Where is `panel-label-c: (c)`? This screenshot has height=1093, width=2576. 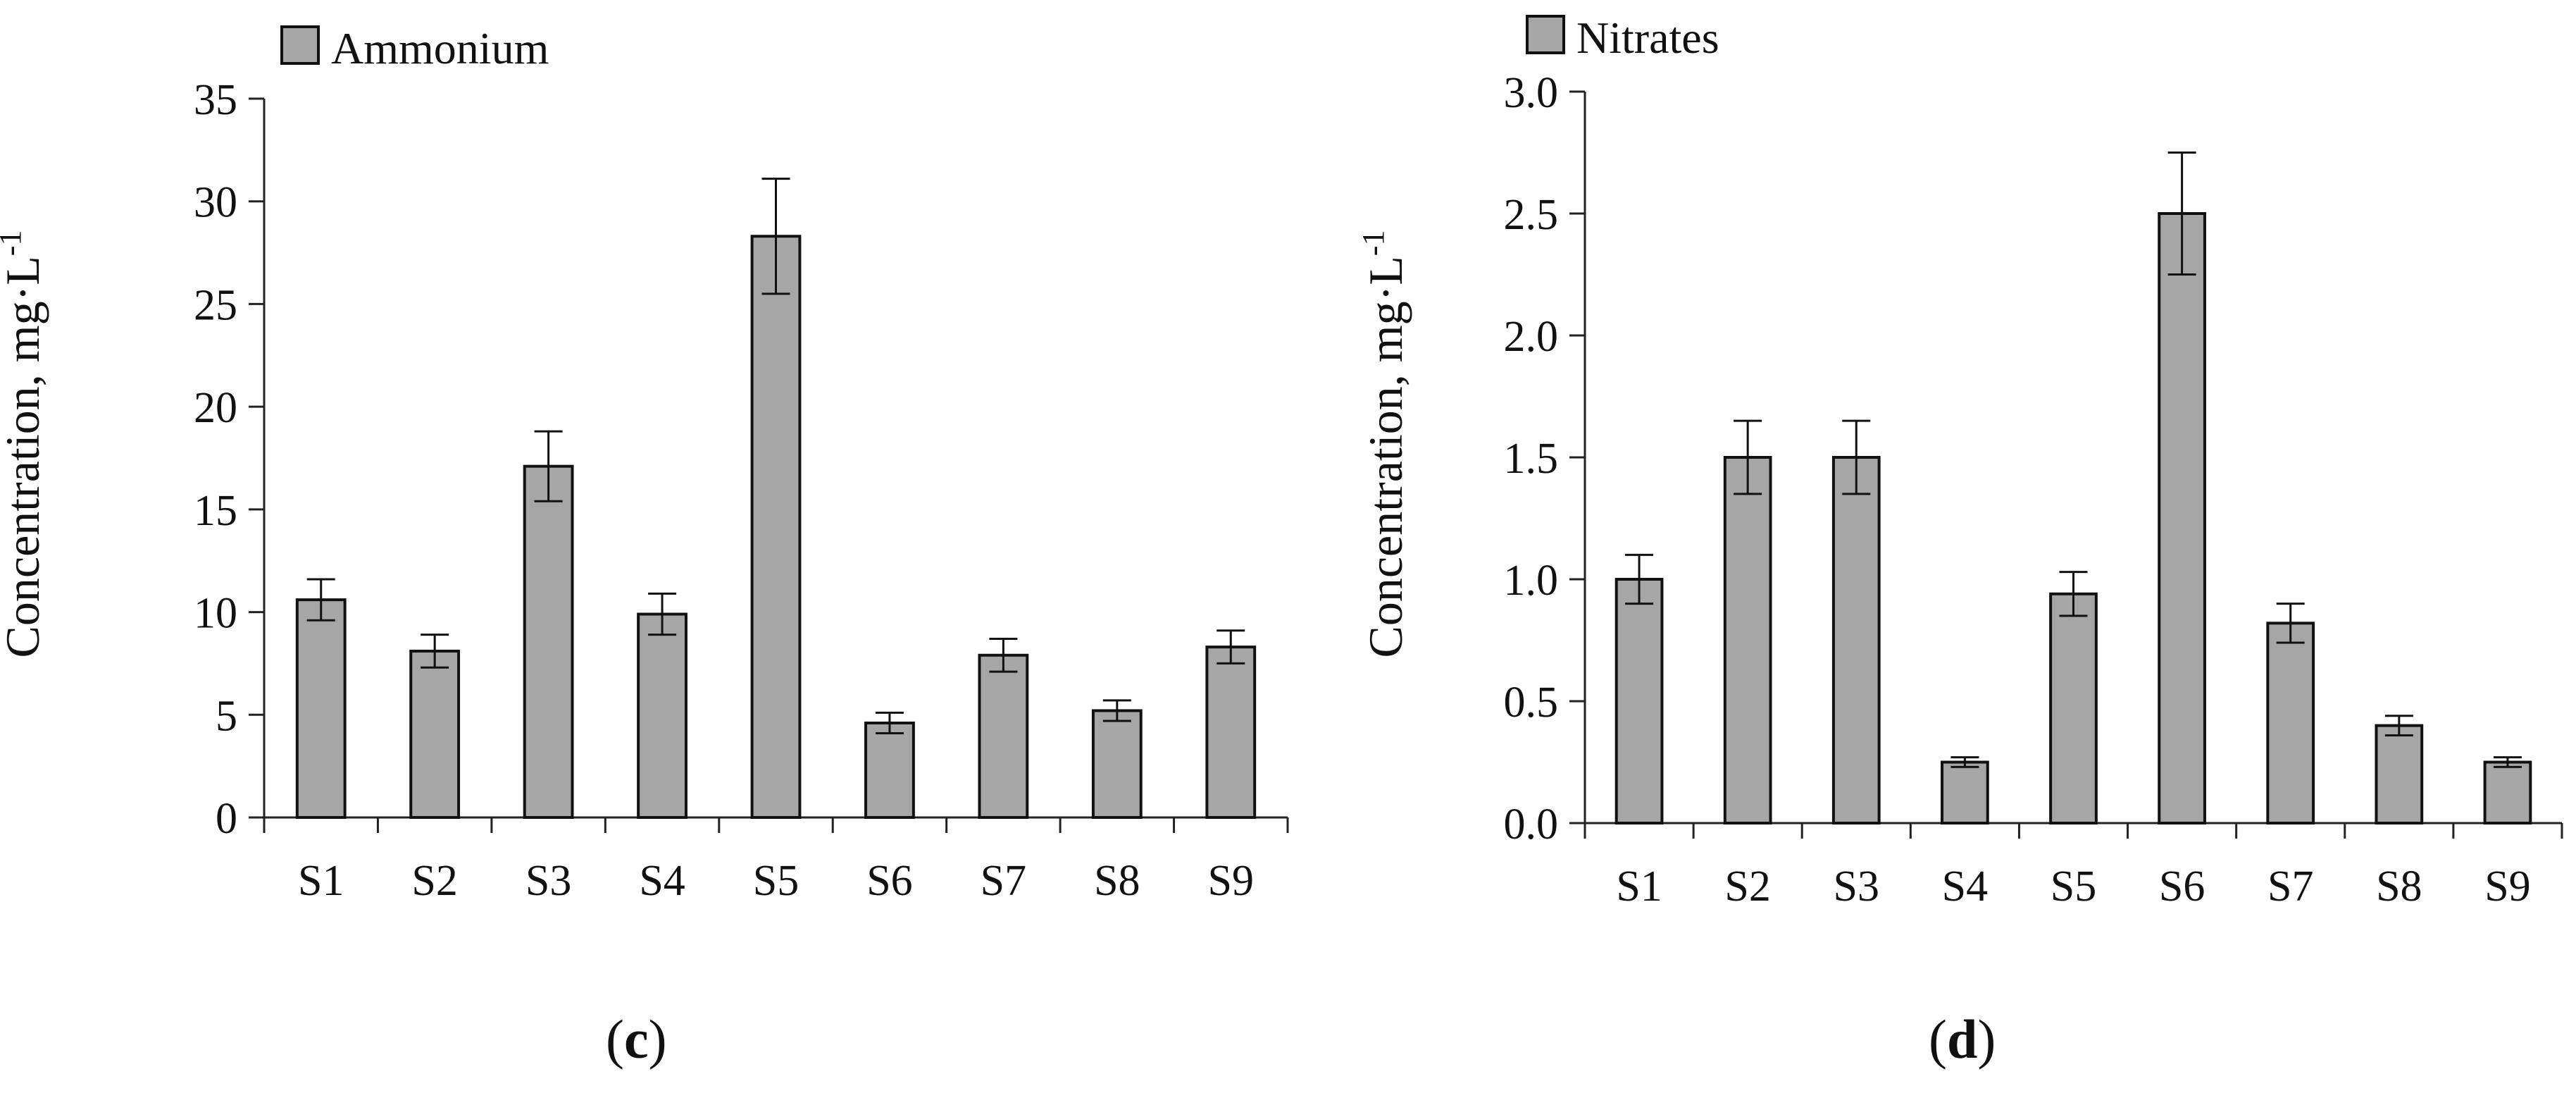 panel-label-c: (c) is located at coordinates (636, 1039).